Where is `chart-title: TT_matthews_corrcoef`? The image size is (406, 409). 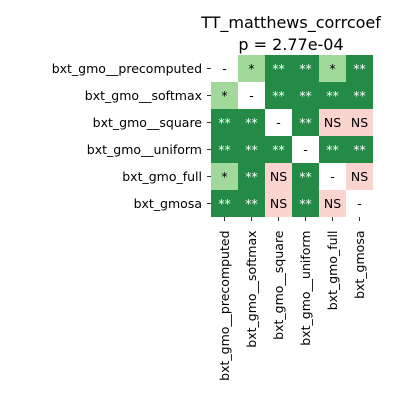
chart-title: TT_matthews_corrcoef is located at coordinates (290, 23).